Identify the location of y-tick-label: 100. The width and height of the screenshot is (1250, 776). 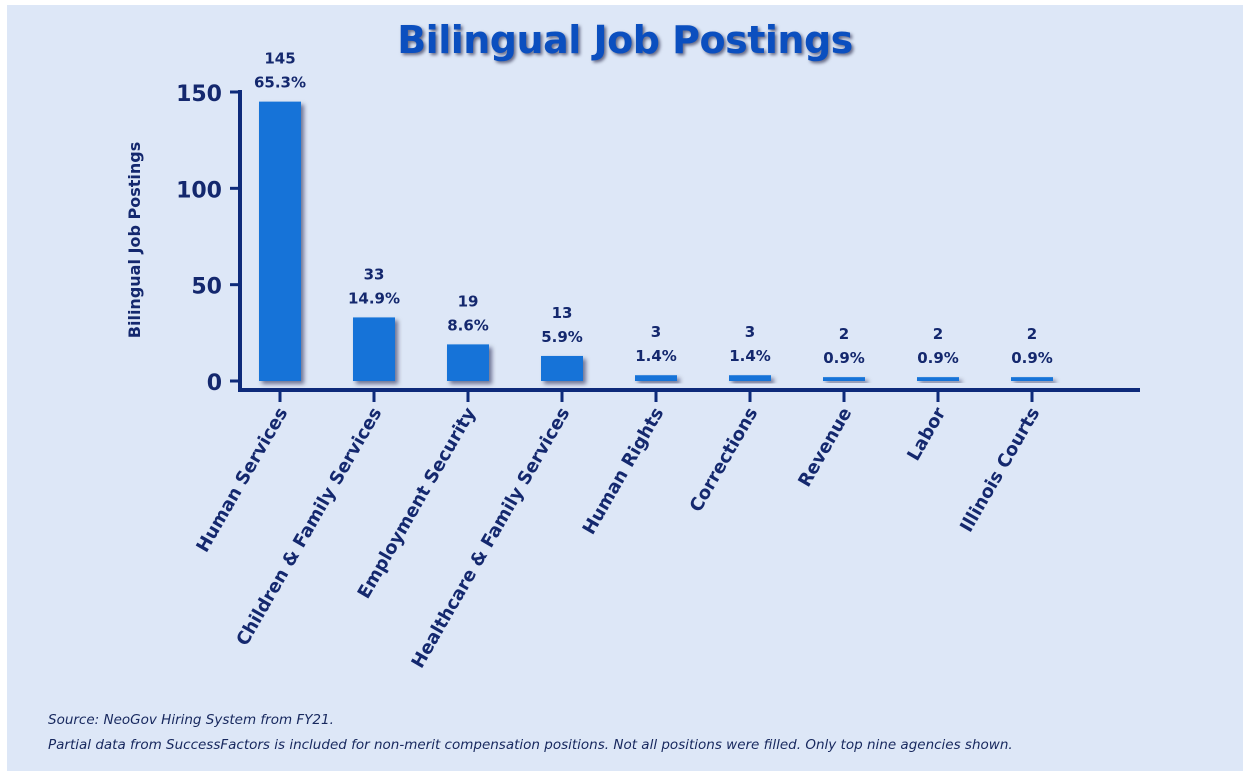
(199, 190).